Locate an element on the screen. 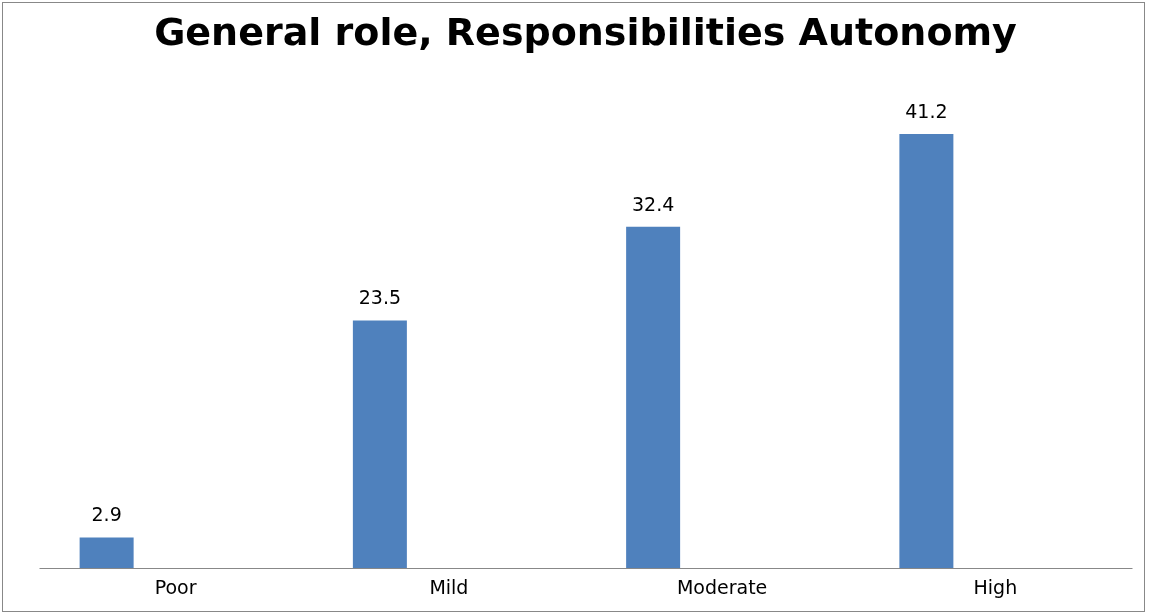  x-tick-label: Moderate is located at coordinates (722, 586).